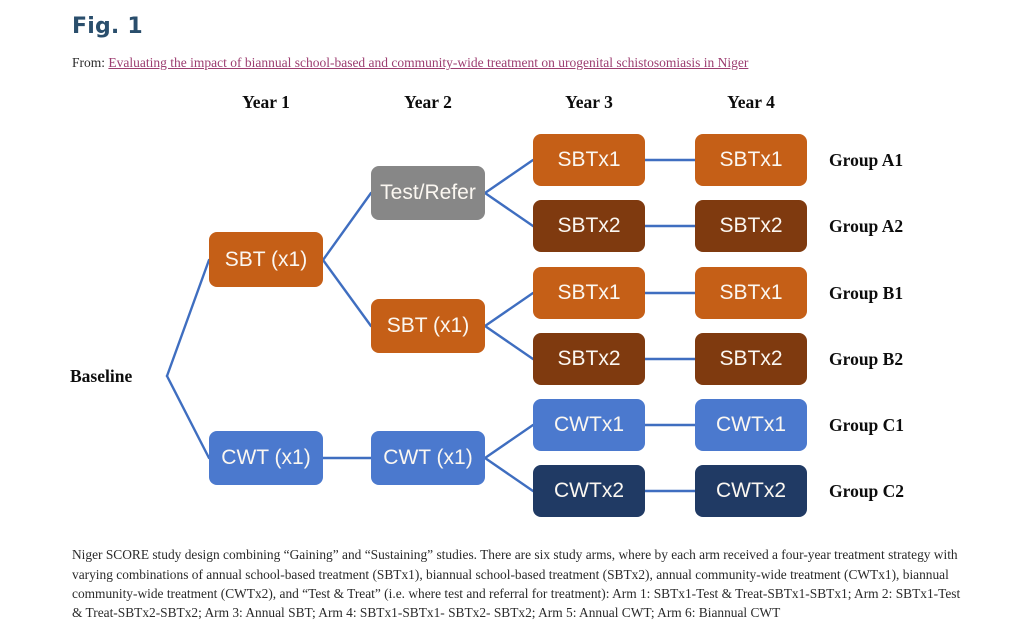 The image size is (1024, 622). Describe the element at coordinates (589, 425) in the screenshot. I see `node-year3-cwtx1-c1: CWTx1` at that location.